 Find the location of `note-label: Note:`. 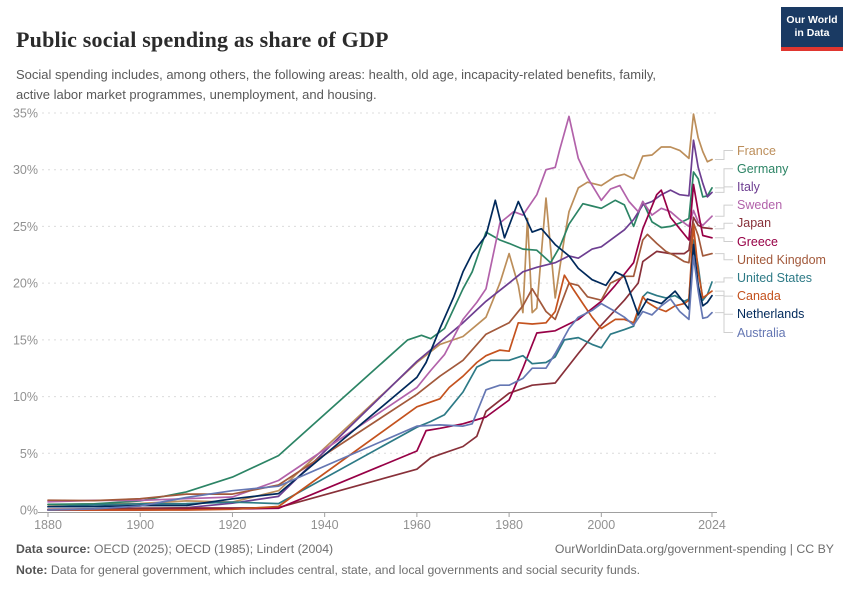

note-label: Note: is located at coordinates (32, 570).